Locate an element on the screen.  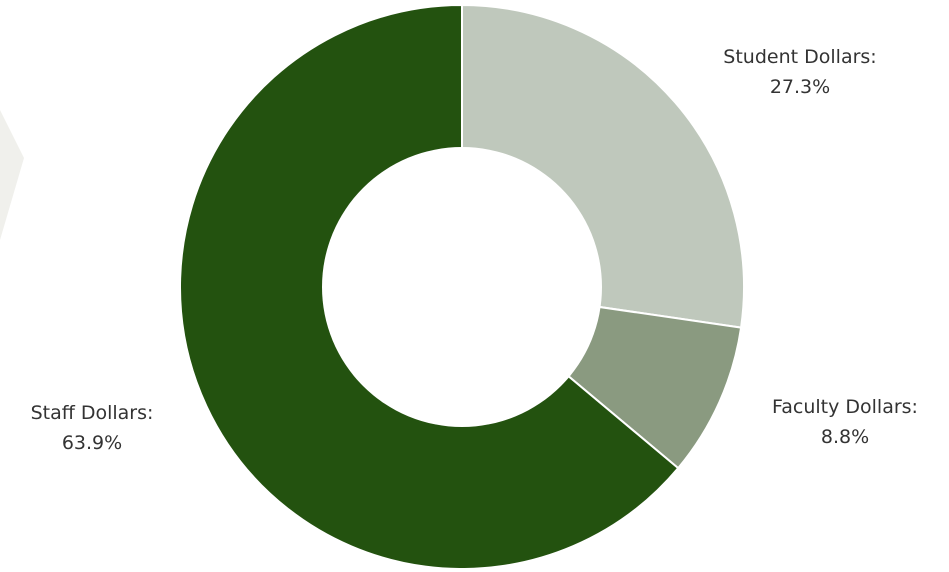
staff-label-name: Staff Dollars: is located at coordinates (92, 413).